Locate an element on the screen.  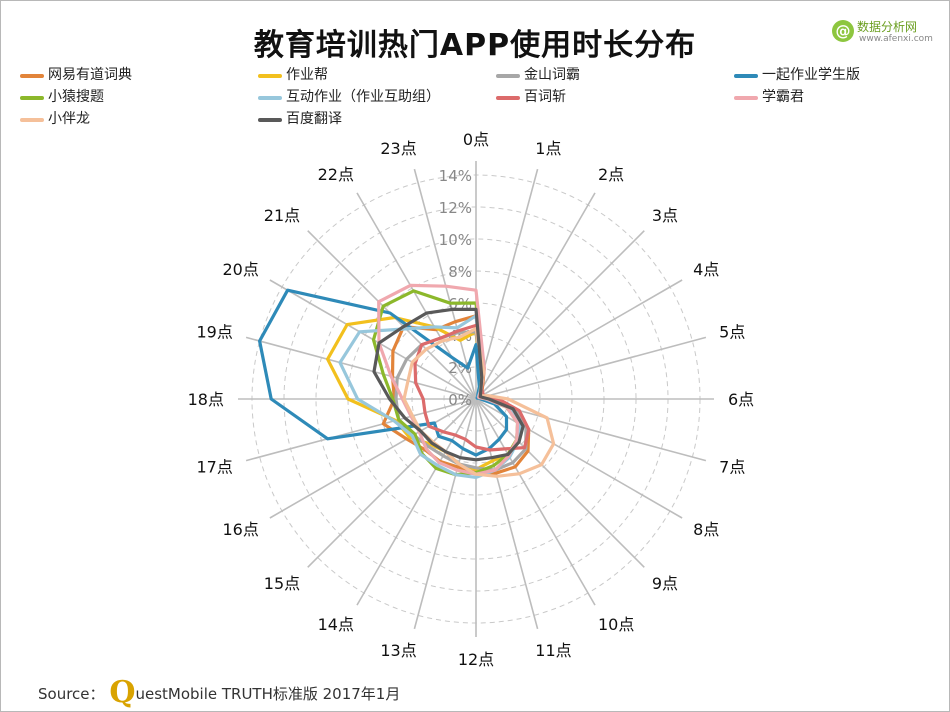
legend-label: 金山词霸 is located at coordinates (552, 75).